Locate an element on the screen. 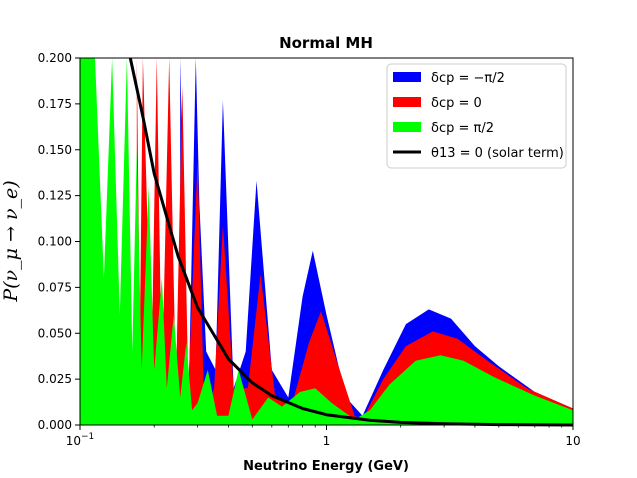  y-tick-label: 0.125 is located at coordinates (55, 196).